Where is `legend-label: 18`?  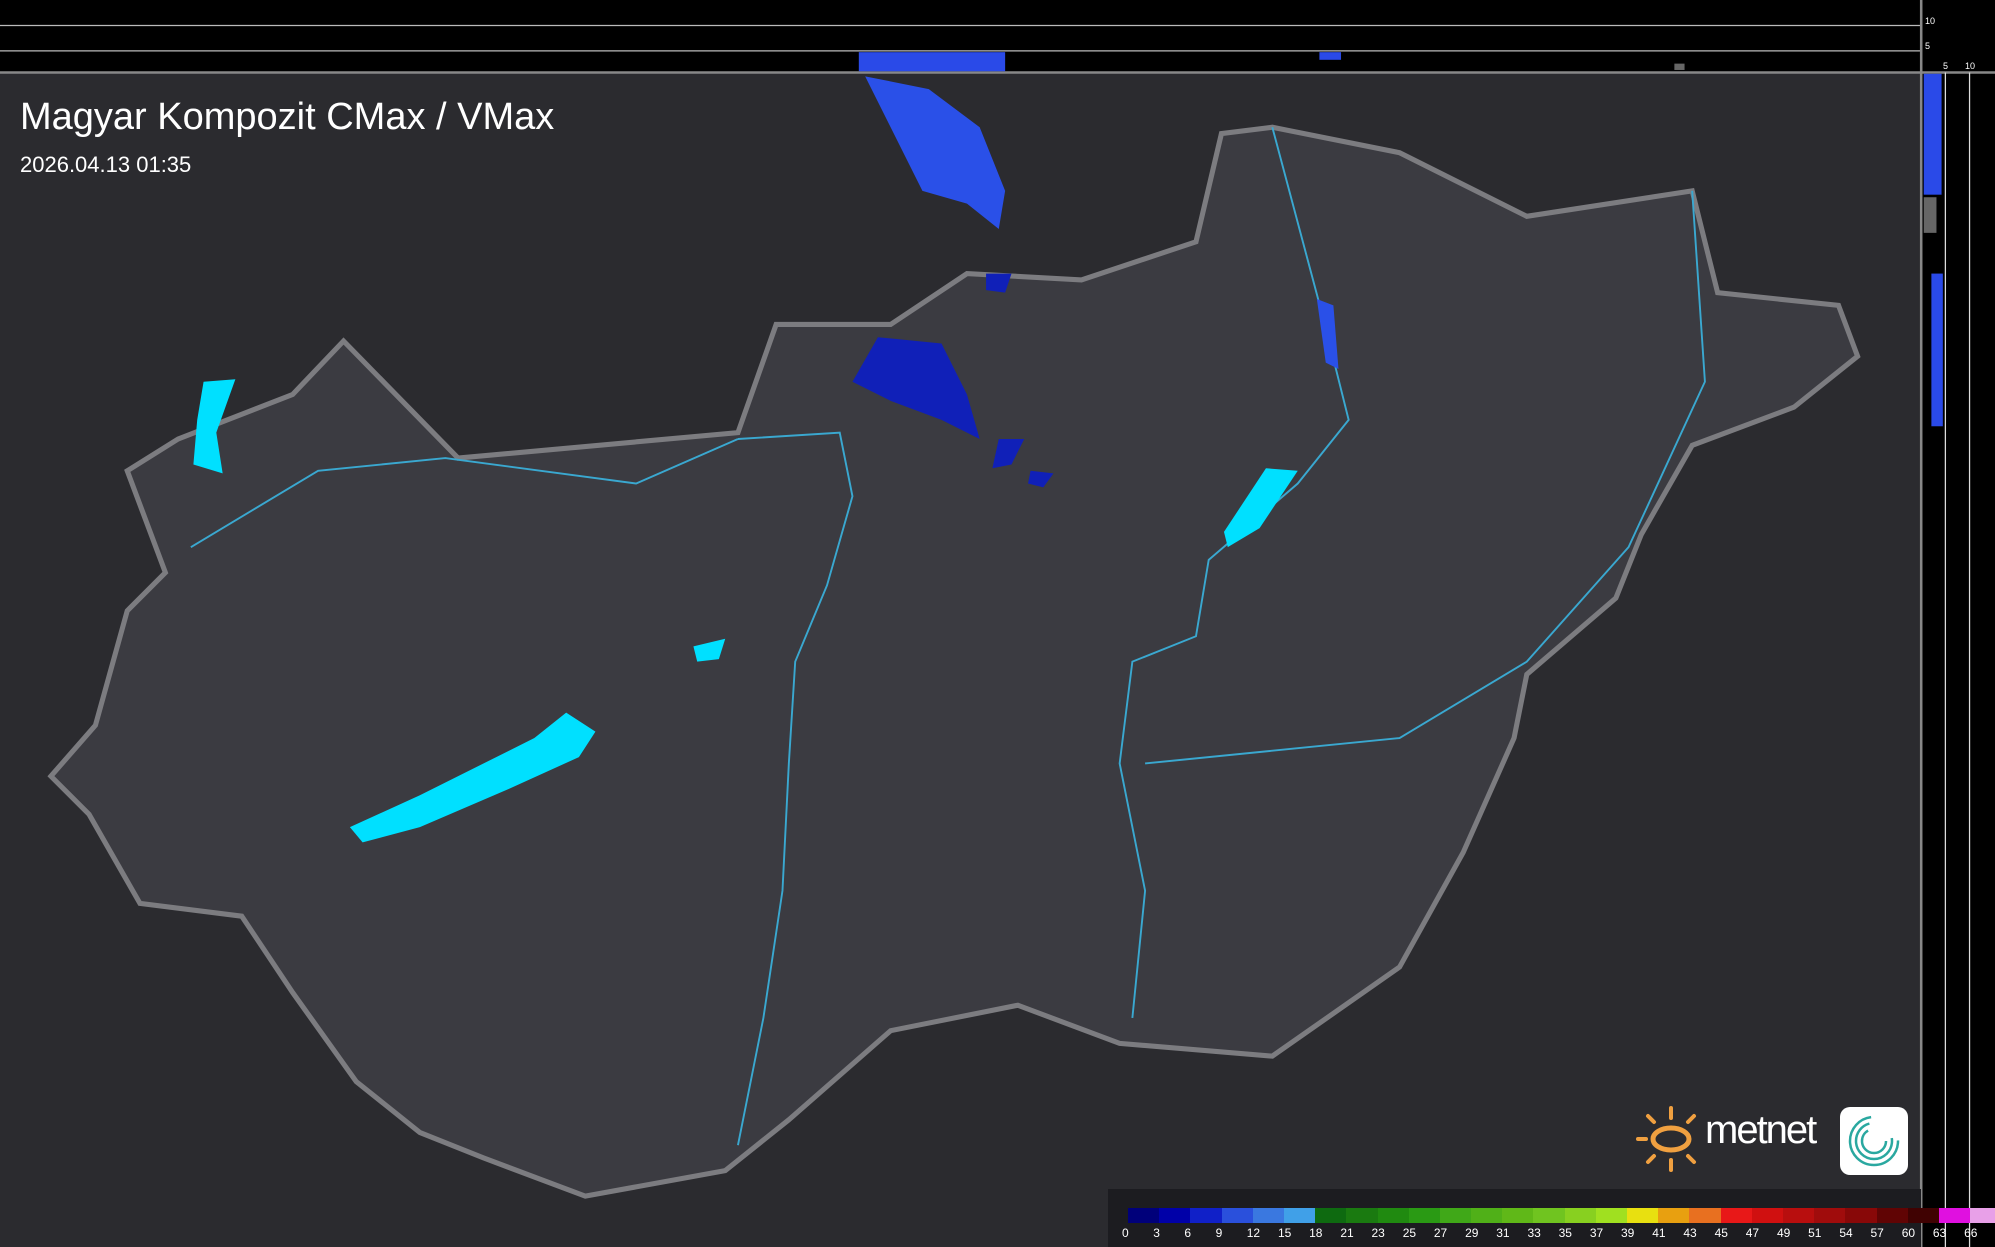 legend-label: 18 is located at coordinates (1316, 1233).